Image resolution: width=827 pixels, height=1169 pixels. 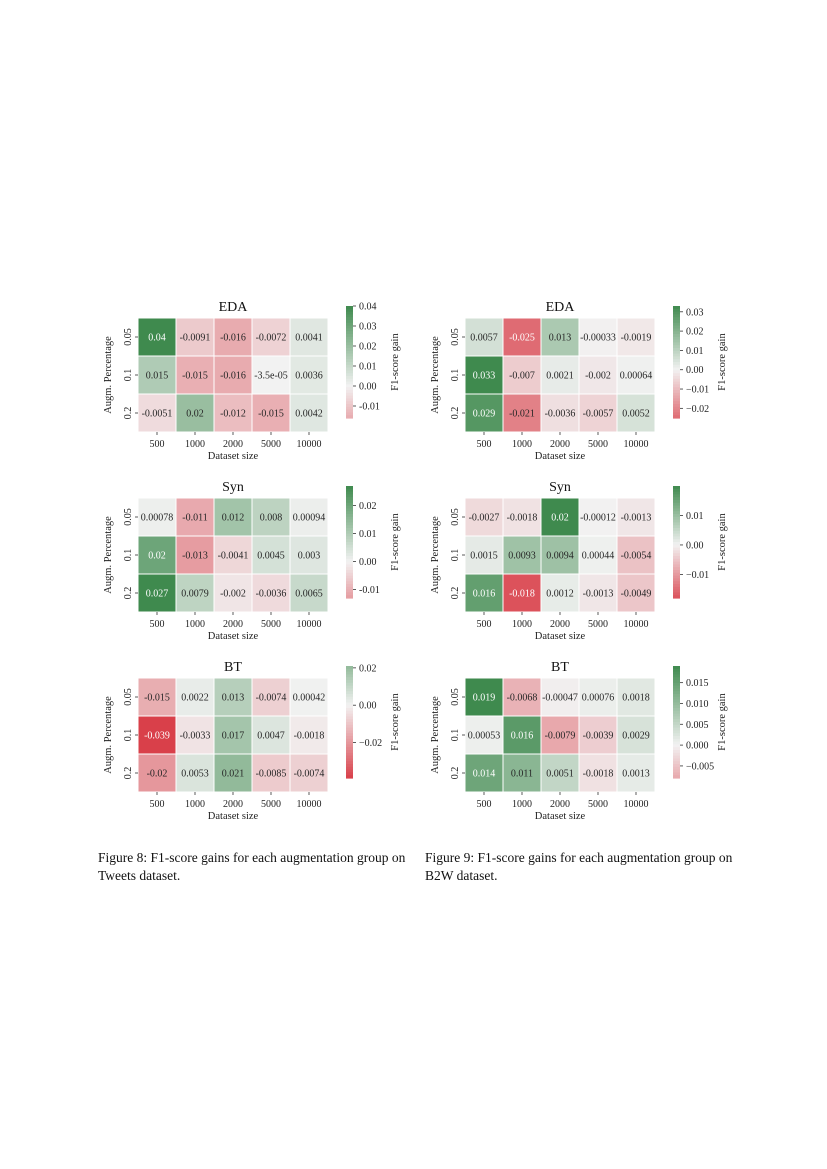 What do you see at coordinates (195, 698) in the screenshot?
I see `cell-value-label: 0.0022` at bounding box center [195, 698].